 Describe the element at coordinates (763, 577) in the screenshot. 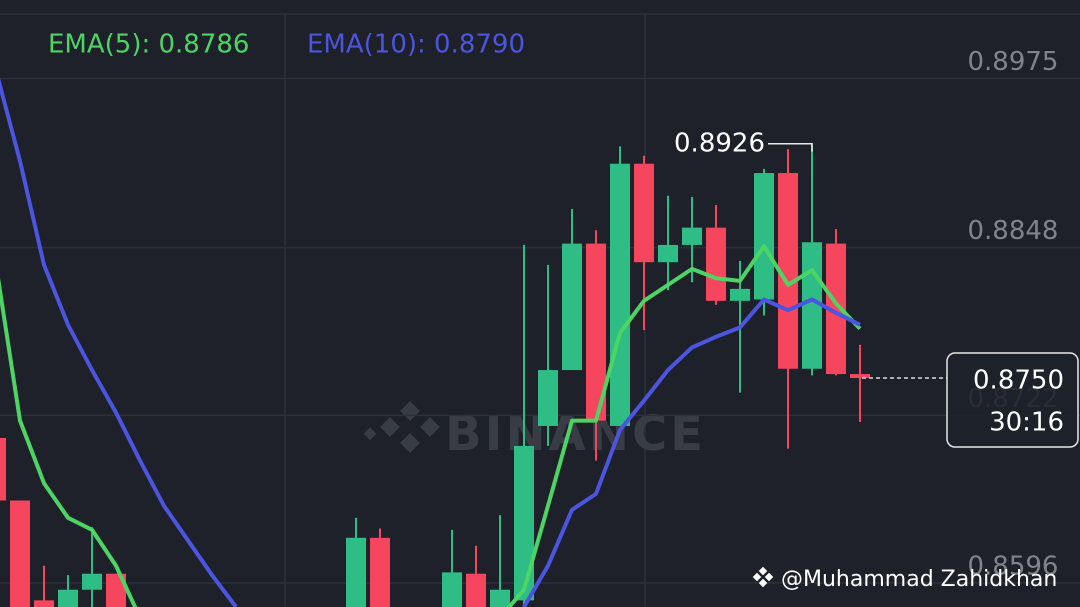

I see `credit-logo` at that location.